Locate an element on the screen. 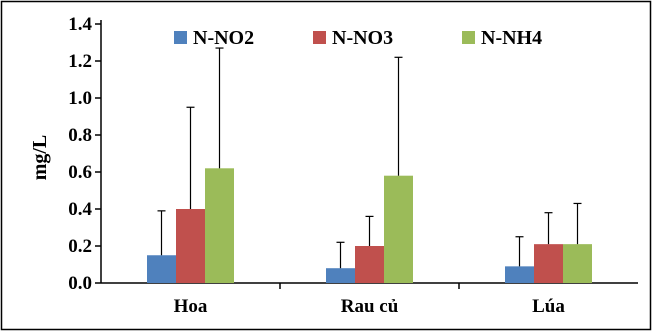 The width and height of the screenshot is (652, 336). y-axis-title: mg/L is located at coordinates (40, 158).